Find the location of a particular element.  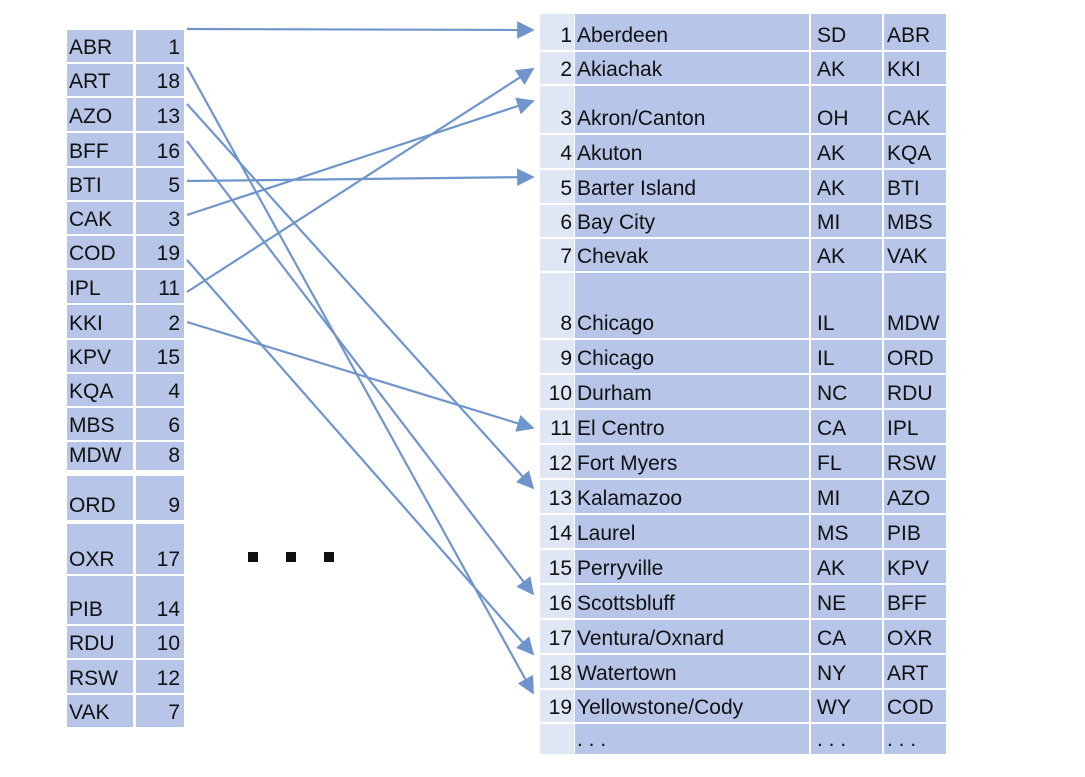

right-code-cell: COD is located at coordinates (915, 706).